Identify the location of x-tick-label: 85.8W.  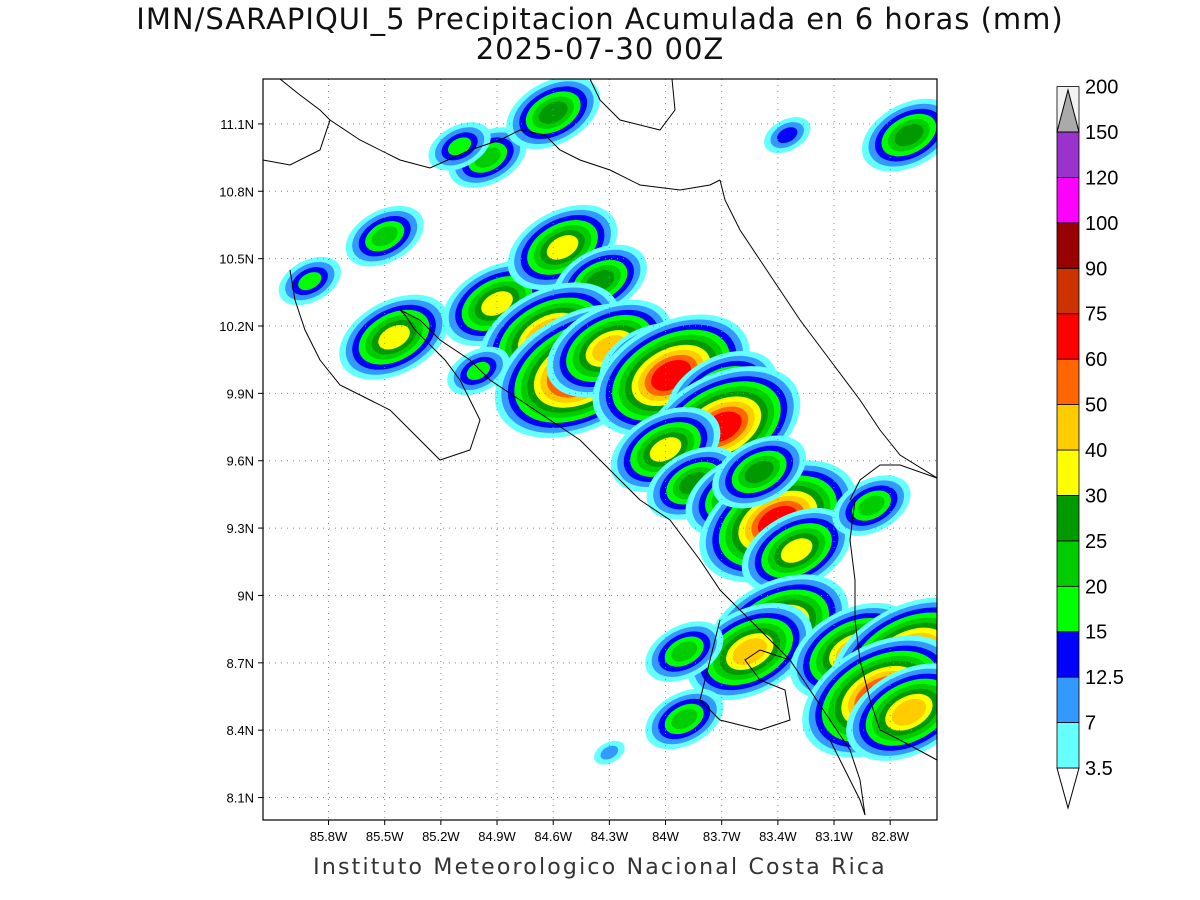
(329, 836).